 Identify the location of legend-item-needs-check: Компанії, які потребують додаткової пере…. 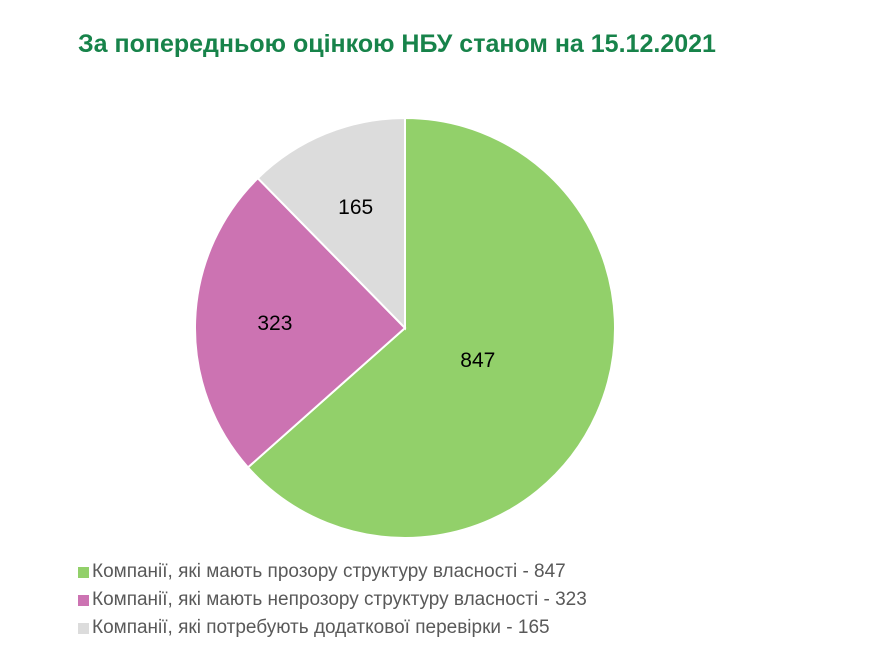
(332, 628).